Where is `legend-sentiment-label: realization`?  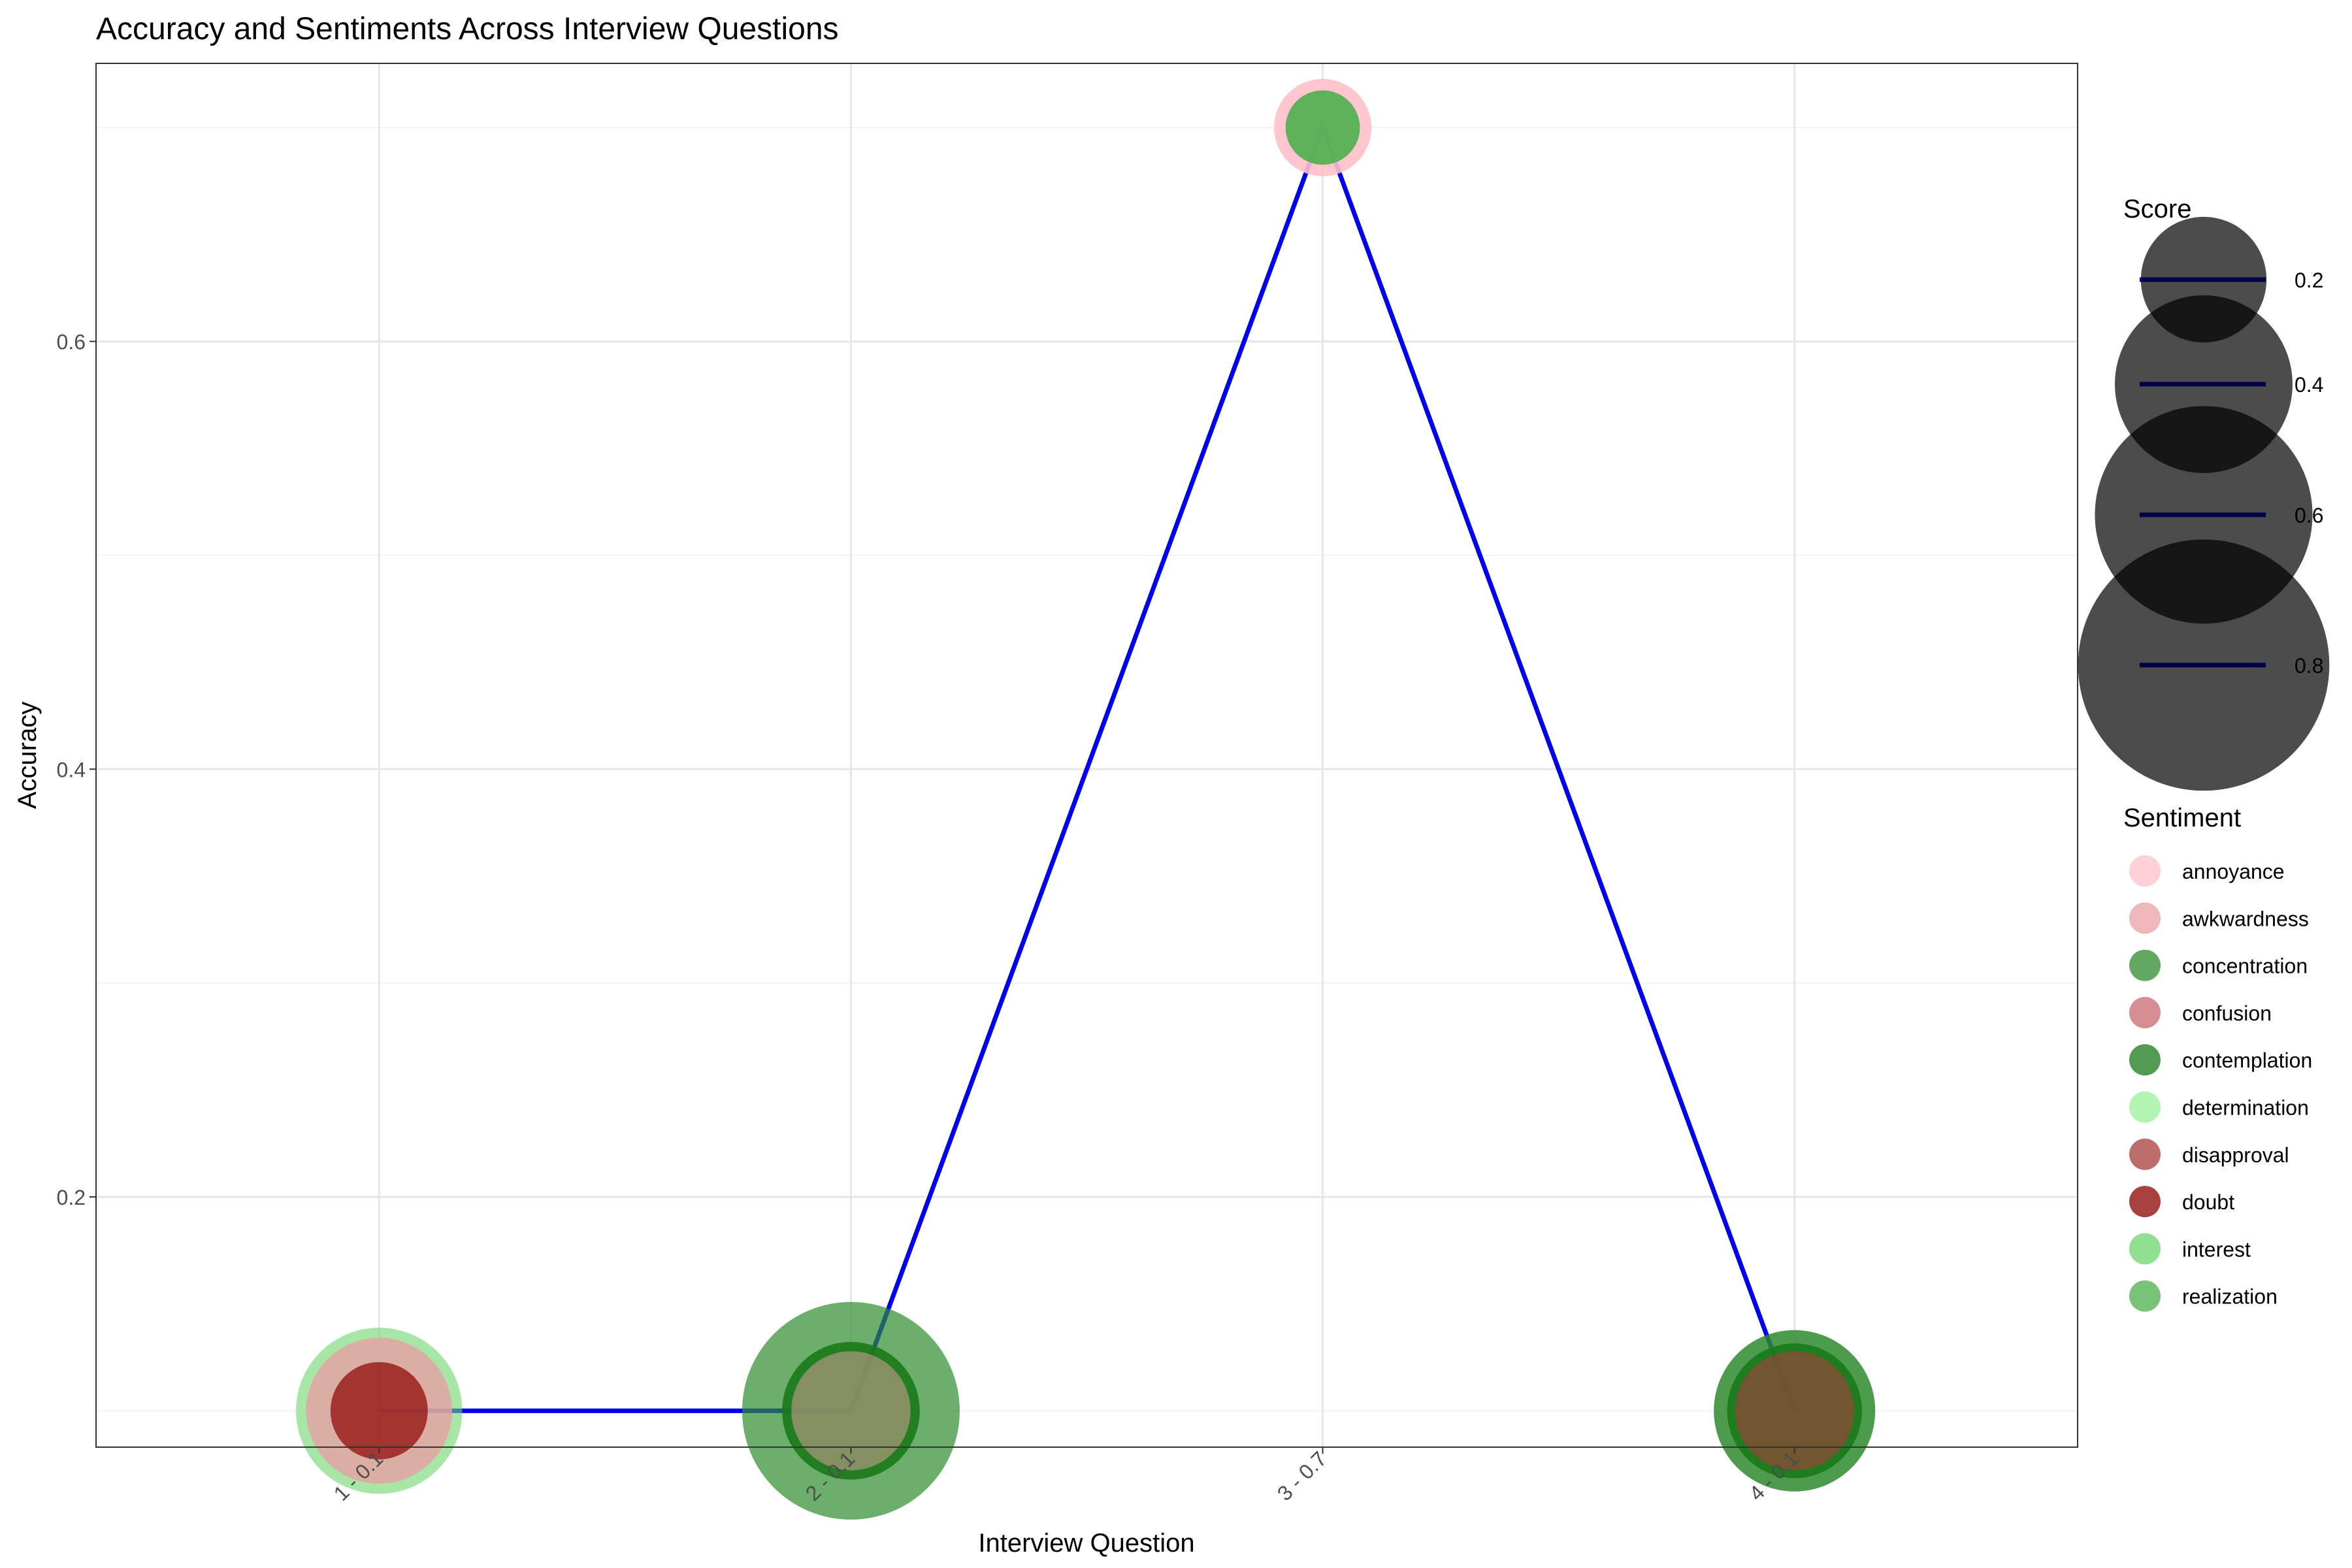 legend-sentiment-label: realization is located at coordinates (2230, 1297).